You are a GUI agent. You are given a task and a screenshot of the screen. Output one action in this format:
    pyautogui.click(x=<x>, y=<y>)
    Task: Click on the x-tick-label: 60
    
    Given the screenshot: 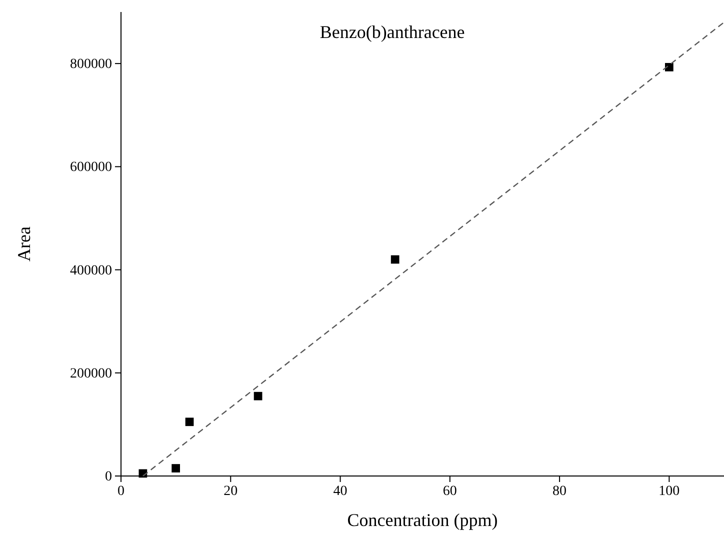 What is the action you would take?
    pyautogui.click(x=449, y=491)
    